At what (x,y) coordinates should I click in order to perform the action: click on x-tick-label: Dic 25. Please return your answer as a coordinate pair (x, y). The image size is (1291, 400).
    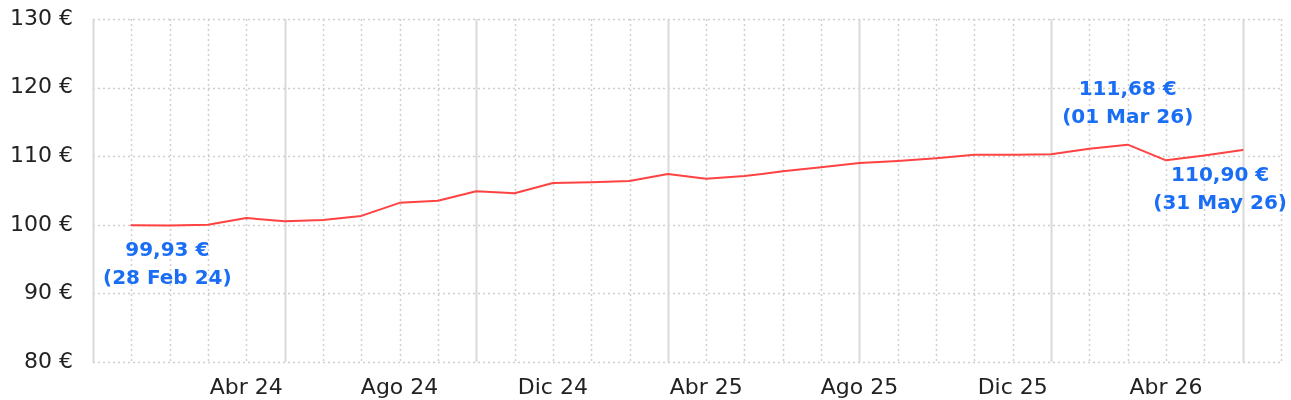
    Looking at the image, I should click on (1012, 386).